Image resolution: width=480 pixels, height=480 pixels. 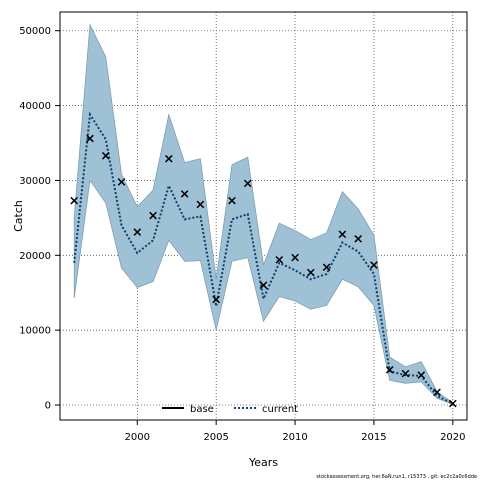 What do you see at coordinates (452, 437) in the screenshot?
I see `x-tick-label: 2020` at bounding box center [452, 437].